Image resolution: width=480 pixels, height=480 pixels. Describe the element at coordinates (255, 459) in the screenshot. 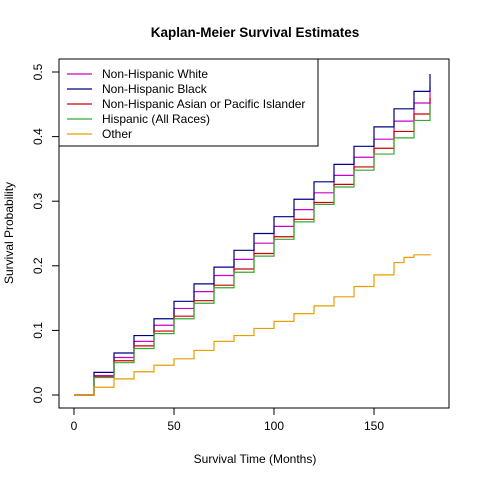

I see `x-axis-label: Survival Time (Months)` at that location.